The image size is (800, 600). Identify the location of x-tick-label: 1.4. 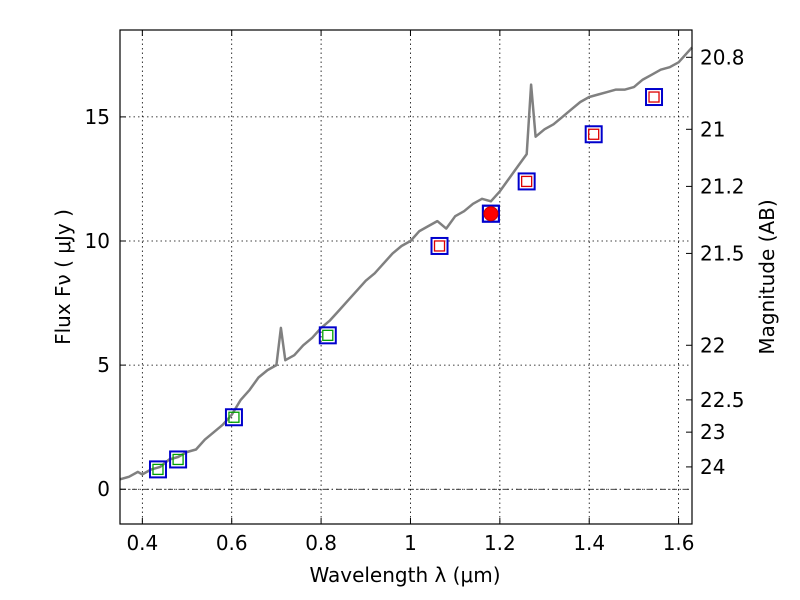
(589, 543).